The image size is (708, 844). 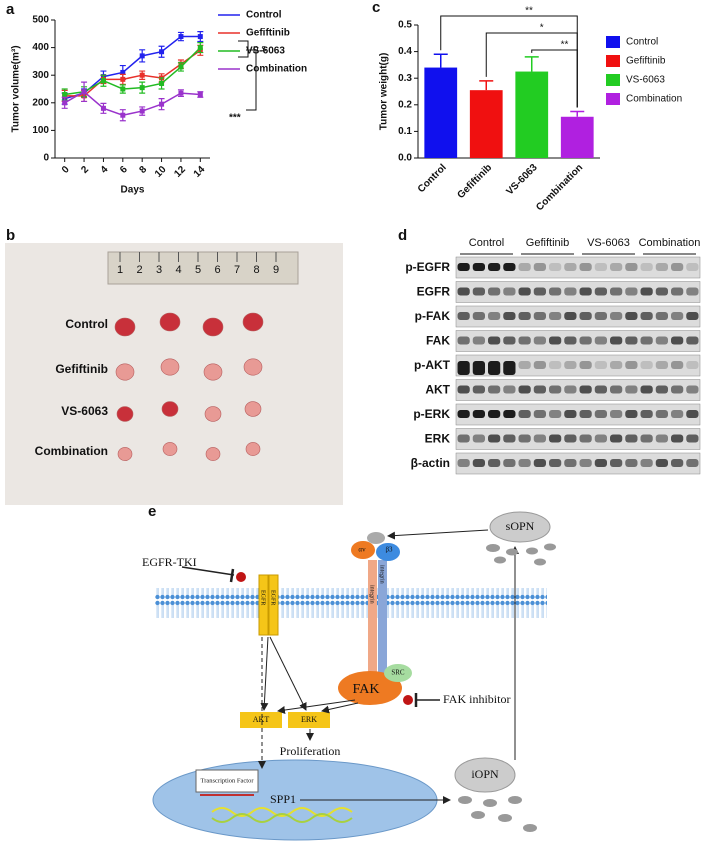 I want to click on y-tick-label: 500, so click(x=40, y=20).